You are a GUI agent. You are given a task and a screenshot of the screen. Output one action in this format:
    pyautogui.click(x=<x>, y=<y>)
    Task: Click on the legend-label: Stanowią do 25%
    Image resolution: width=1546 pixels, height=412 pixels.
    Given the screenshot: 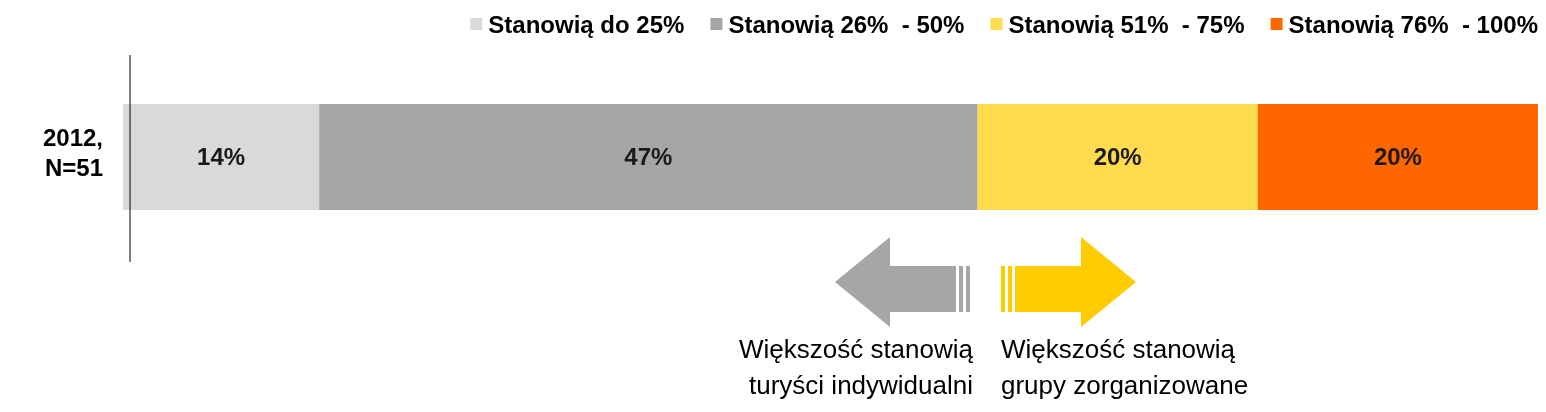 What is the action you would take?
    pyautogui.click(x=586, y=24)
    